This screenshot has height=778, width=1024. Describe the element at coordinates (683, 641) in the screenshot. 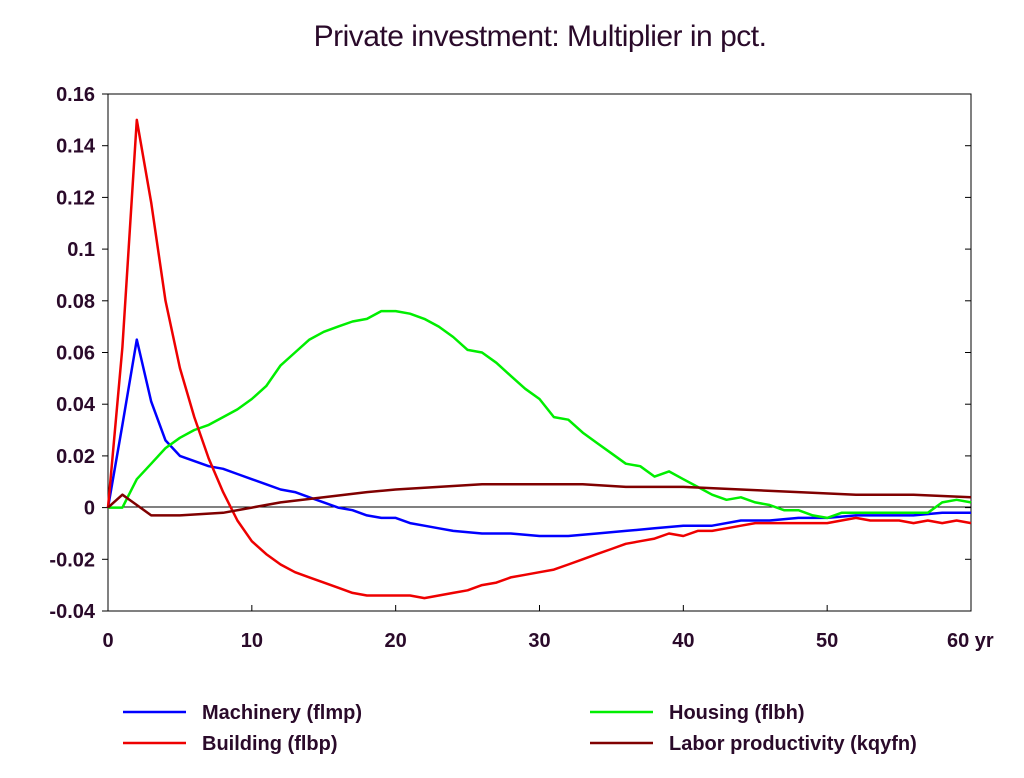

I see `x-tick-label: 40` at that location.